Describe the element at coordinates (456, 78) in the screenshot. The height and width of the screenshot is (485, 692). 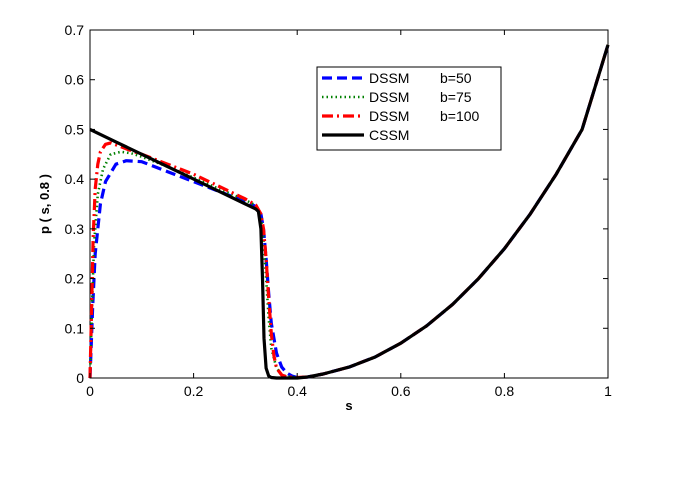
I see `legend-series-param: b=50` at that location.